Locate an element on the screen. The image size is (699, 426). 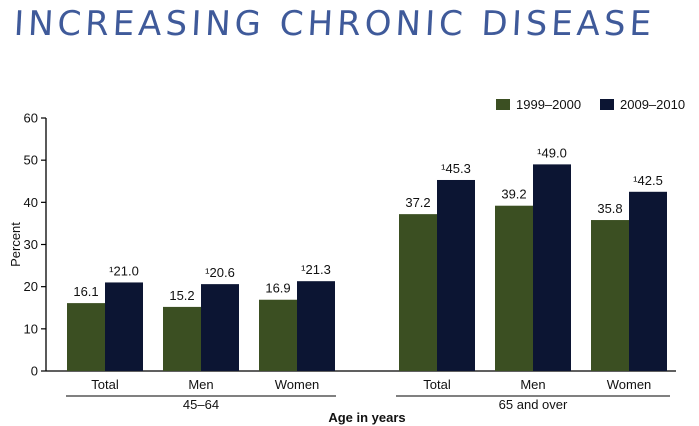
bar-data-label: 39.2 is located at coordinates (513, 194).